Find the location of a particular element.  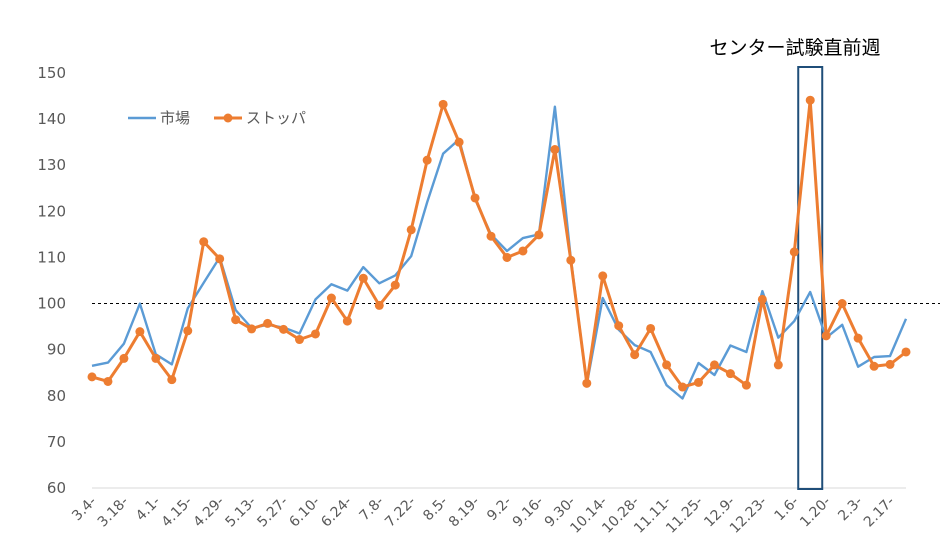

y-axis: 60 70 80 90 100 110 120 130 140 150 is located at coordinates (51, 280).